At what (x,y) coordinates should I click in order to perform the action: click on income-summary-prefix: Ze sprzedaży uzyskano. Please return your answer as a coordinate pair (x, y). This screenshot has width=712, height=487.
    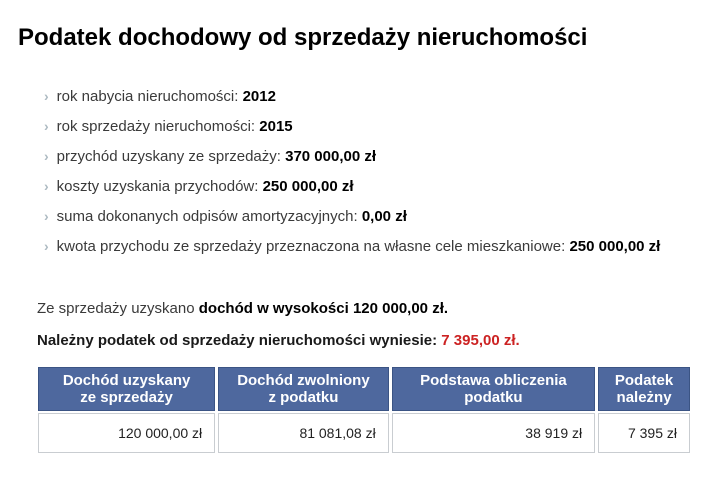
    Looking at the image, I should click on (118, 308).